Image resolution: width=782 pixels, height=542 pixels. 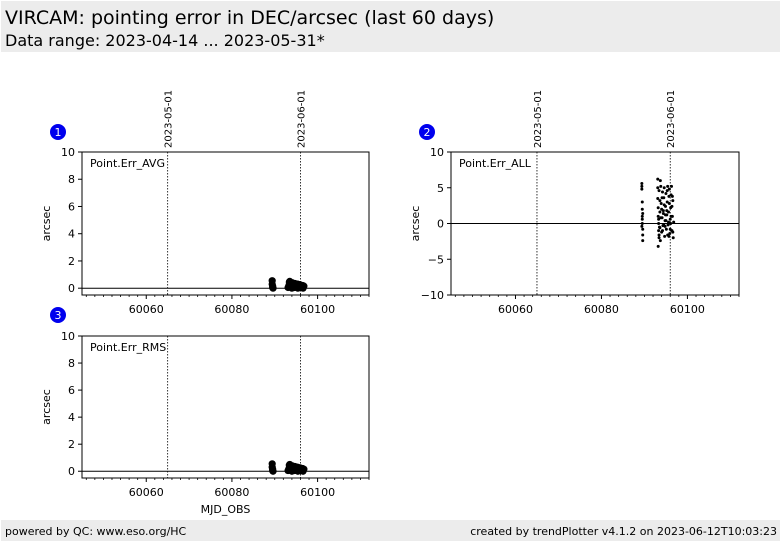 I want to click on panel-badge-number: 1, so click(x=58, y=132).